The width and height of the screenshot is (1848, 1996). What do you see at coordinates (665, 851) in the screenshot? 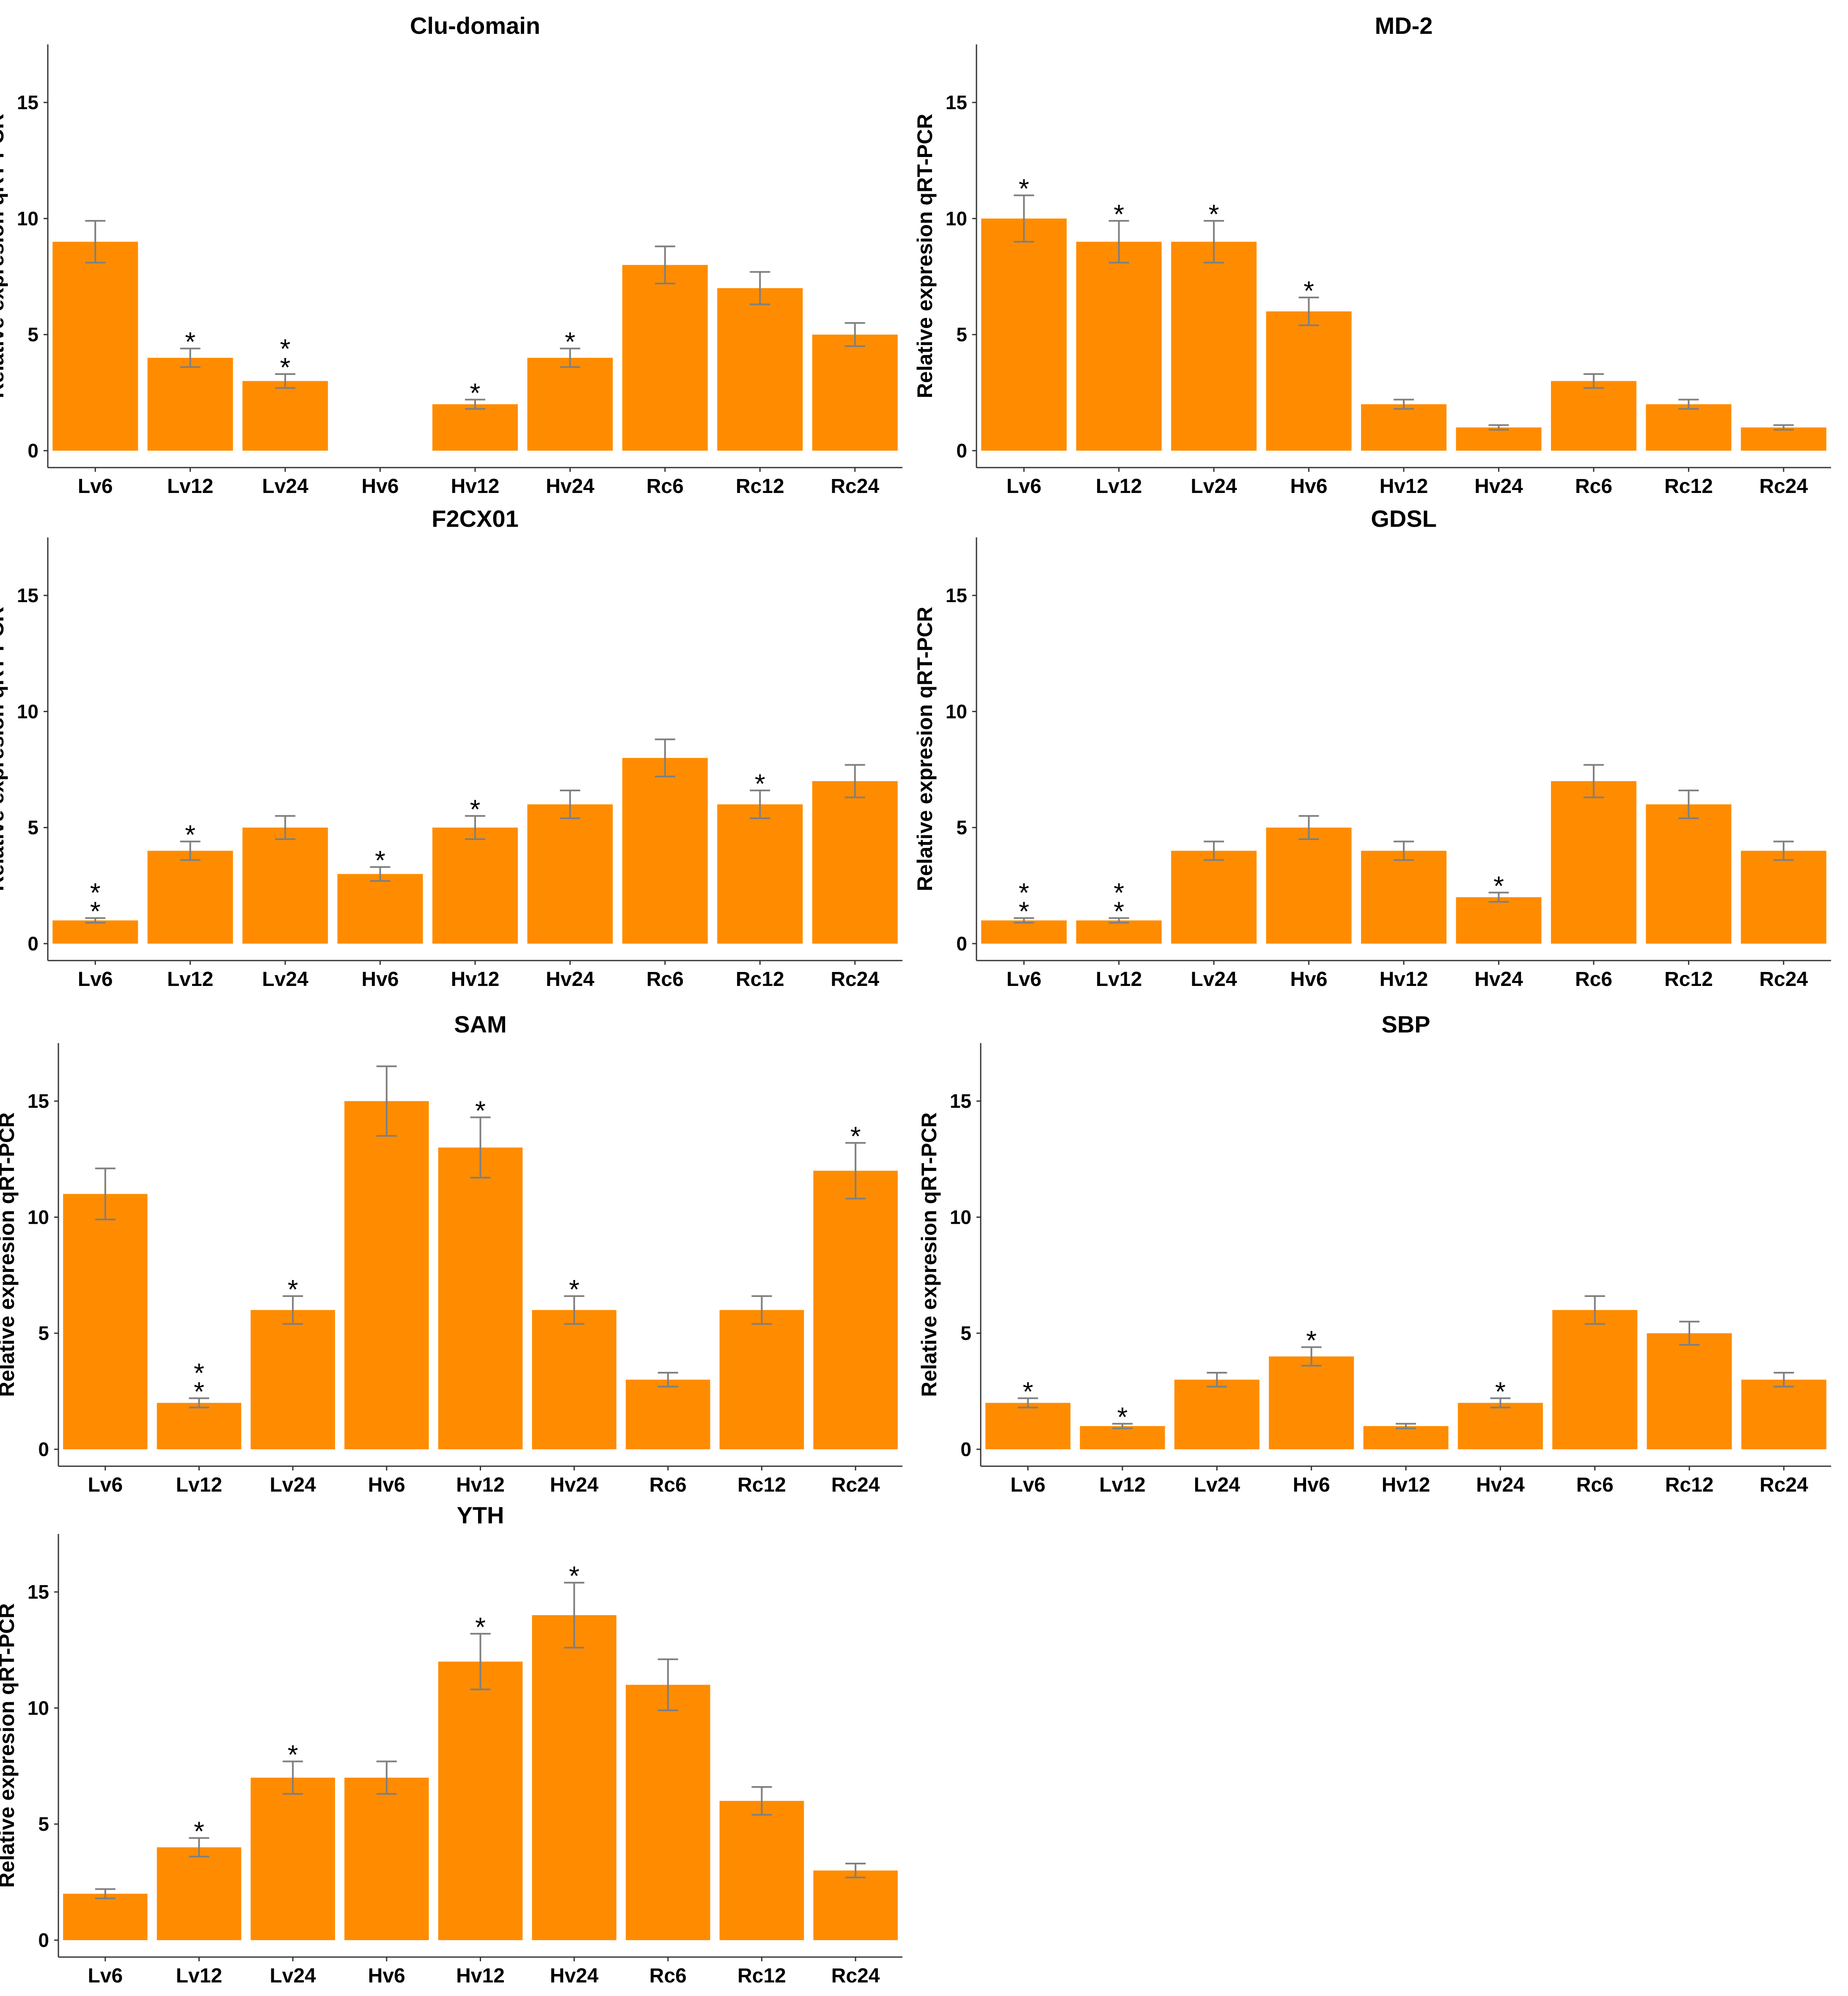
I see `bar-rc6` at bounding box center [665, 851].